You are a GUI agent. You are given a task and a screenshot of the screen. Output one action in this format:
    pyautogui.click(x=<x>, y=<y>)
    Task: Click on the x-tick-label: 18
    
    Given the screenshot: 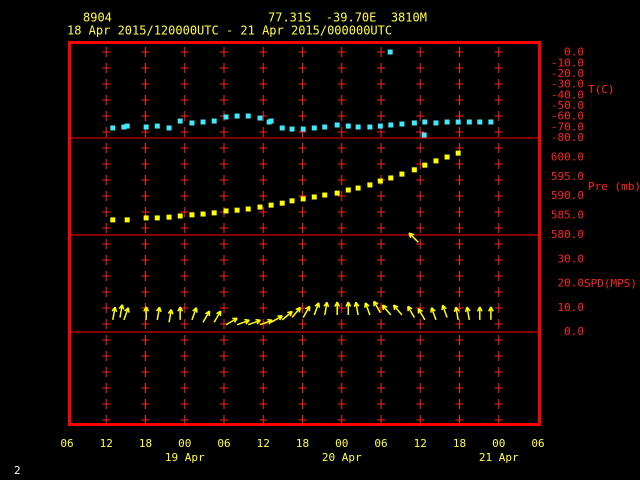 What is the action you would take?
    pyautogui.click(x=302, y=443)
    